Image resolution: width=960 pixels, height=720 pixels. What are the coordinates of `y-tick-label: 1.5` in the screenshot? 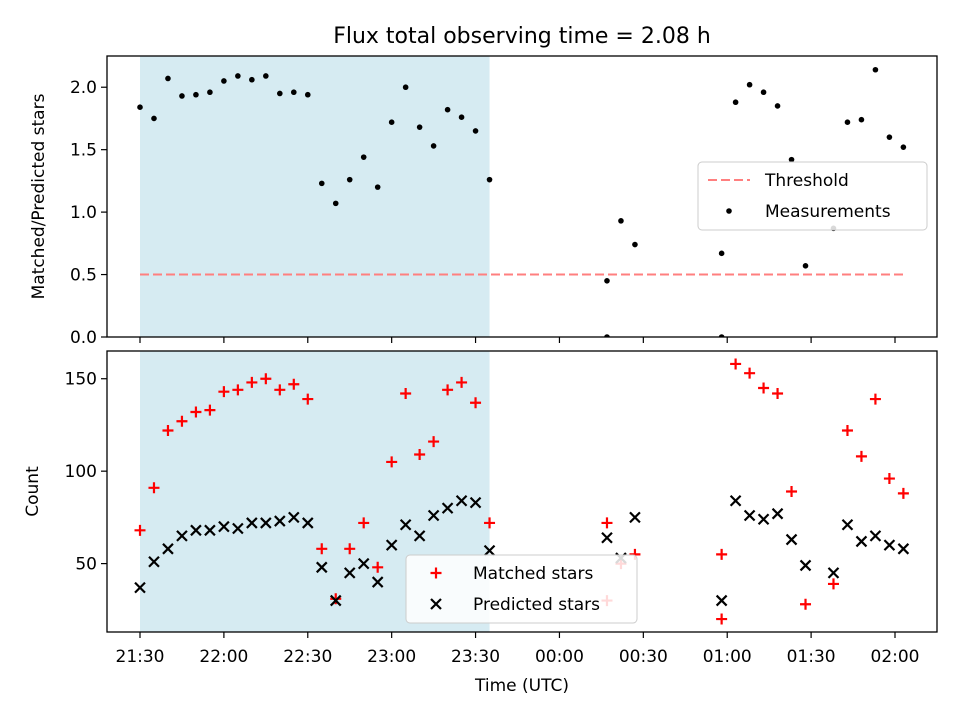 It's located at (83, 151).